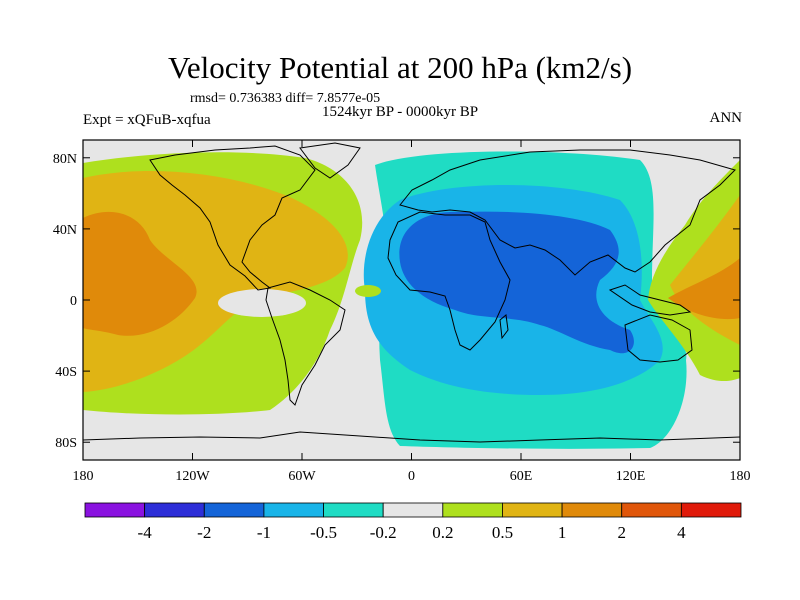 Image resolution: width=800 pixels, height=600 pixels. I want to click on x-tick-label: 120E, so click(631, 476).